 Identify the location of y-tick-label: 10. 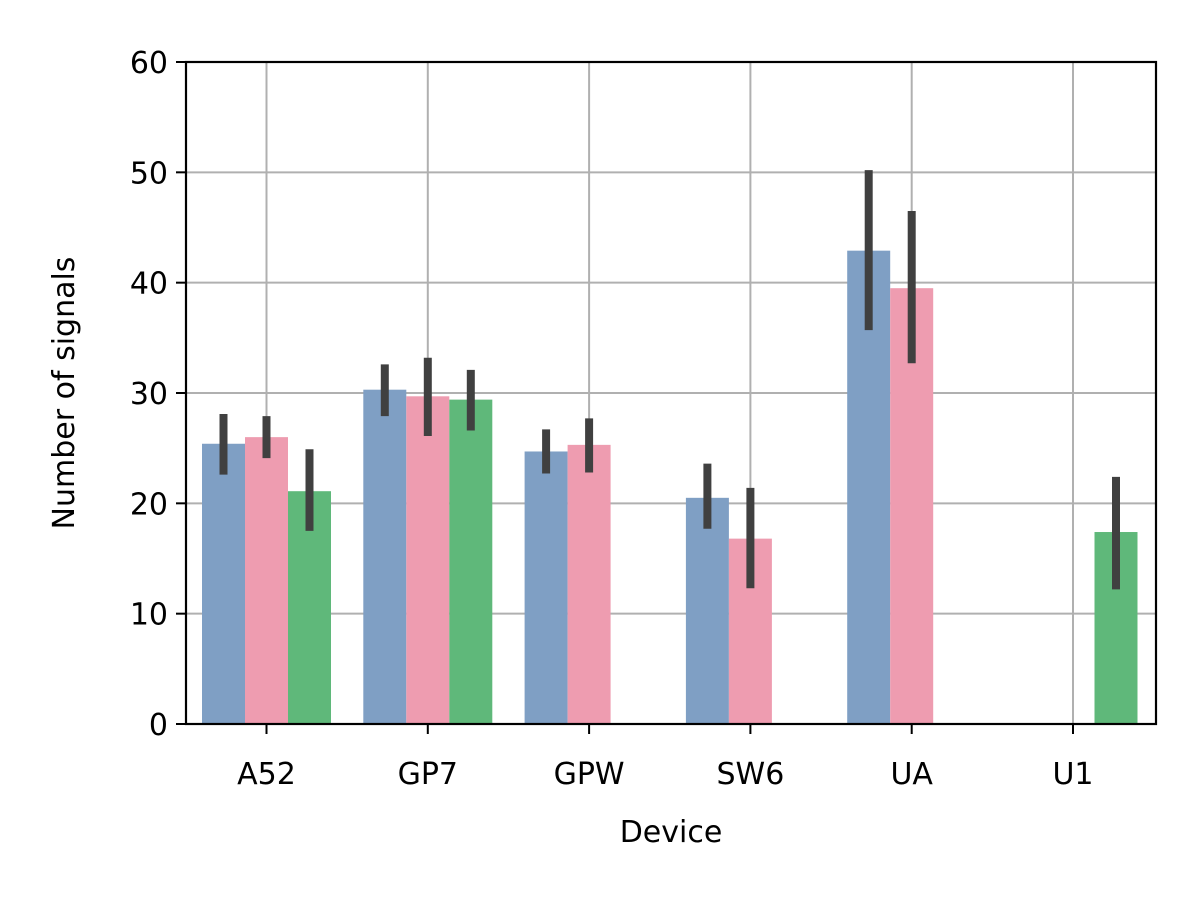
(149, 615).